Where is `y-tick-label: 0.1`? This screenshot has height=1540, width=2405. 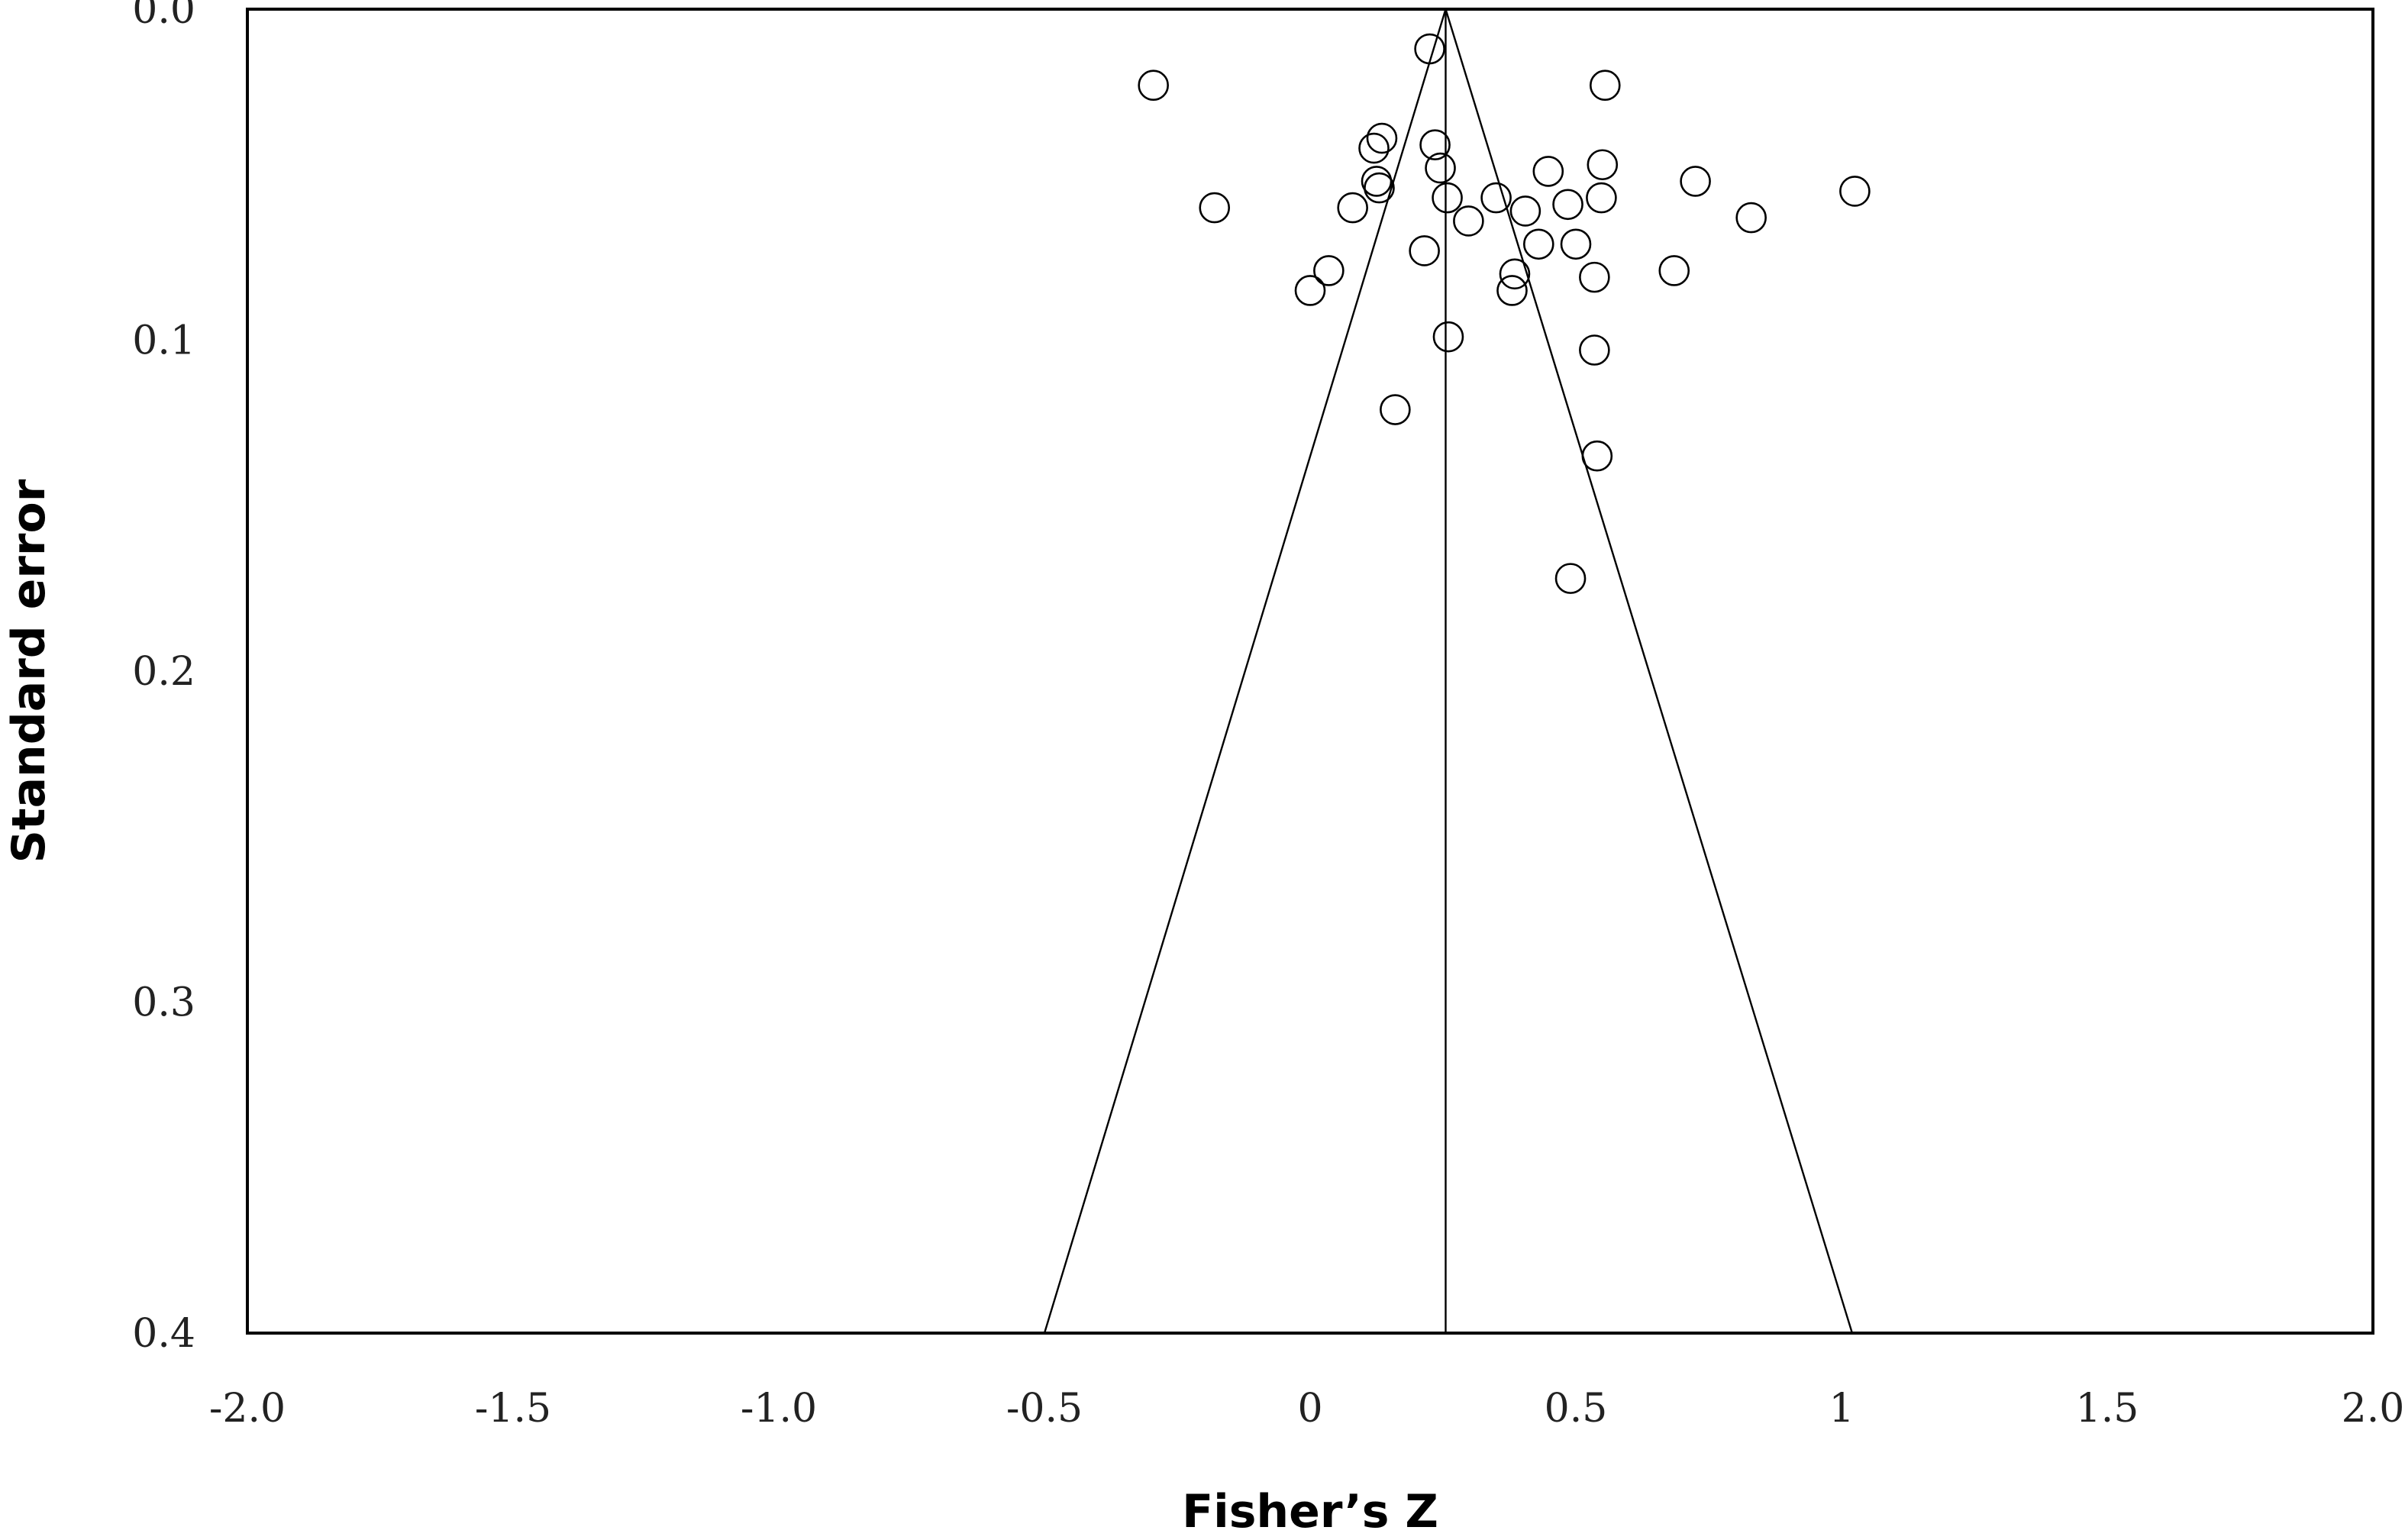 y-tick-label: 0.1 is located at coordinates (163, 341).